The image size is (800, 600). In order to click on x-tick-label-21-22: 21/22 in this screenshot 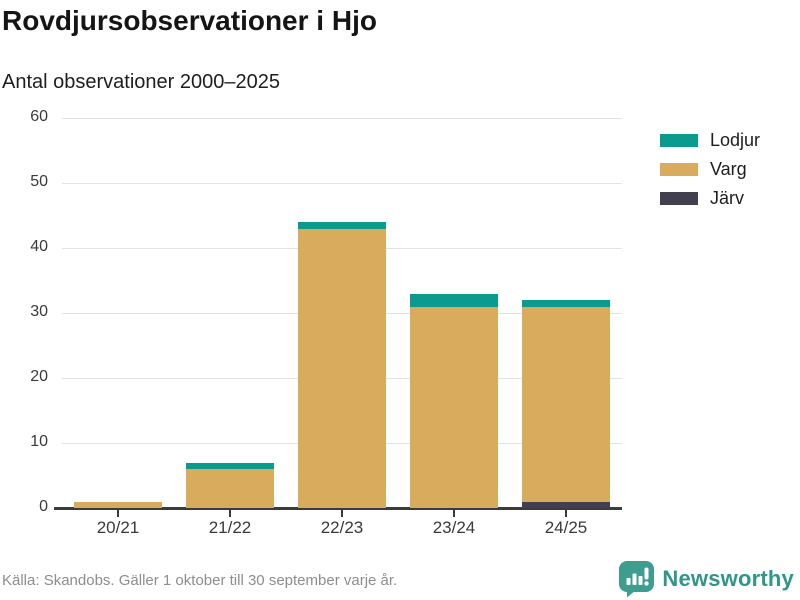, I will do `click(230, 527)`.